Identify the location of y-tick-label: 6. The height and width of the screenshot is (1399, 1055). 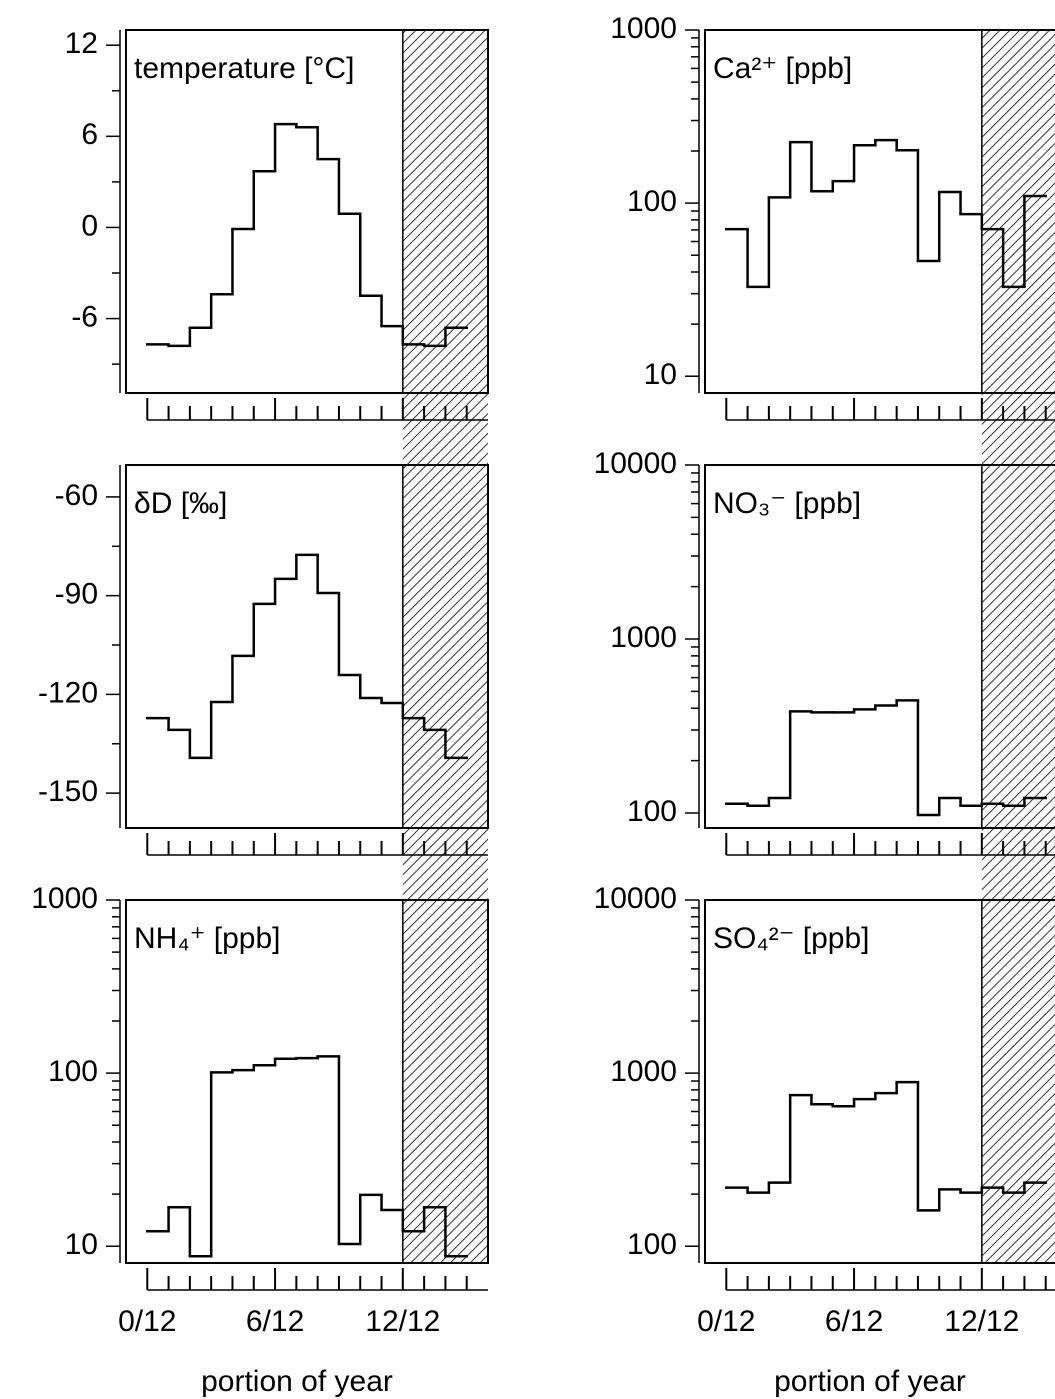
(89, 134).